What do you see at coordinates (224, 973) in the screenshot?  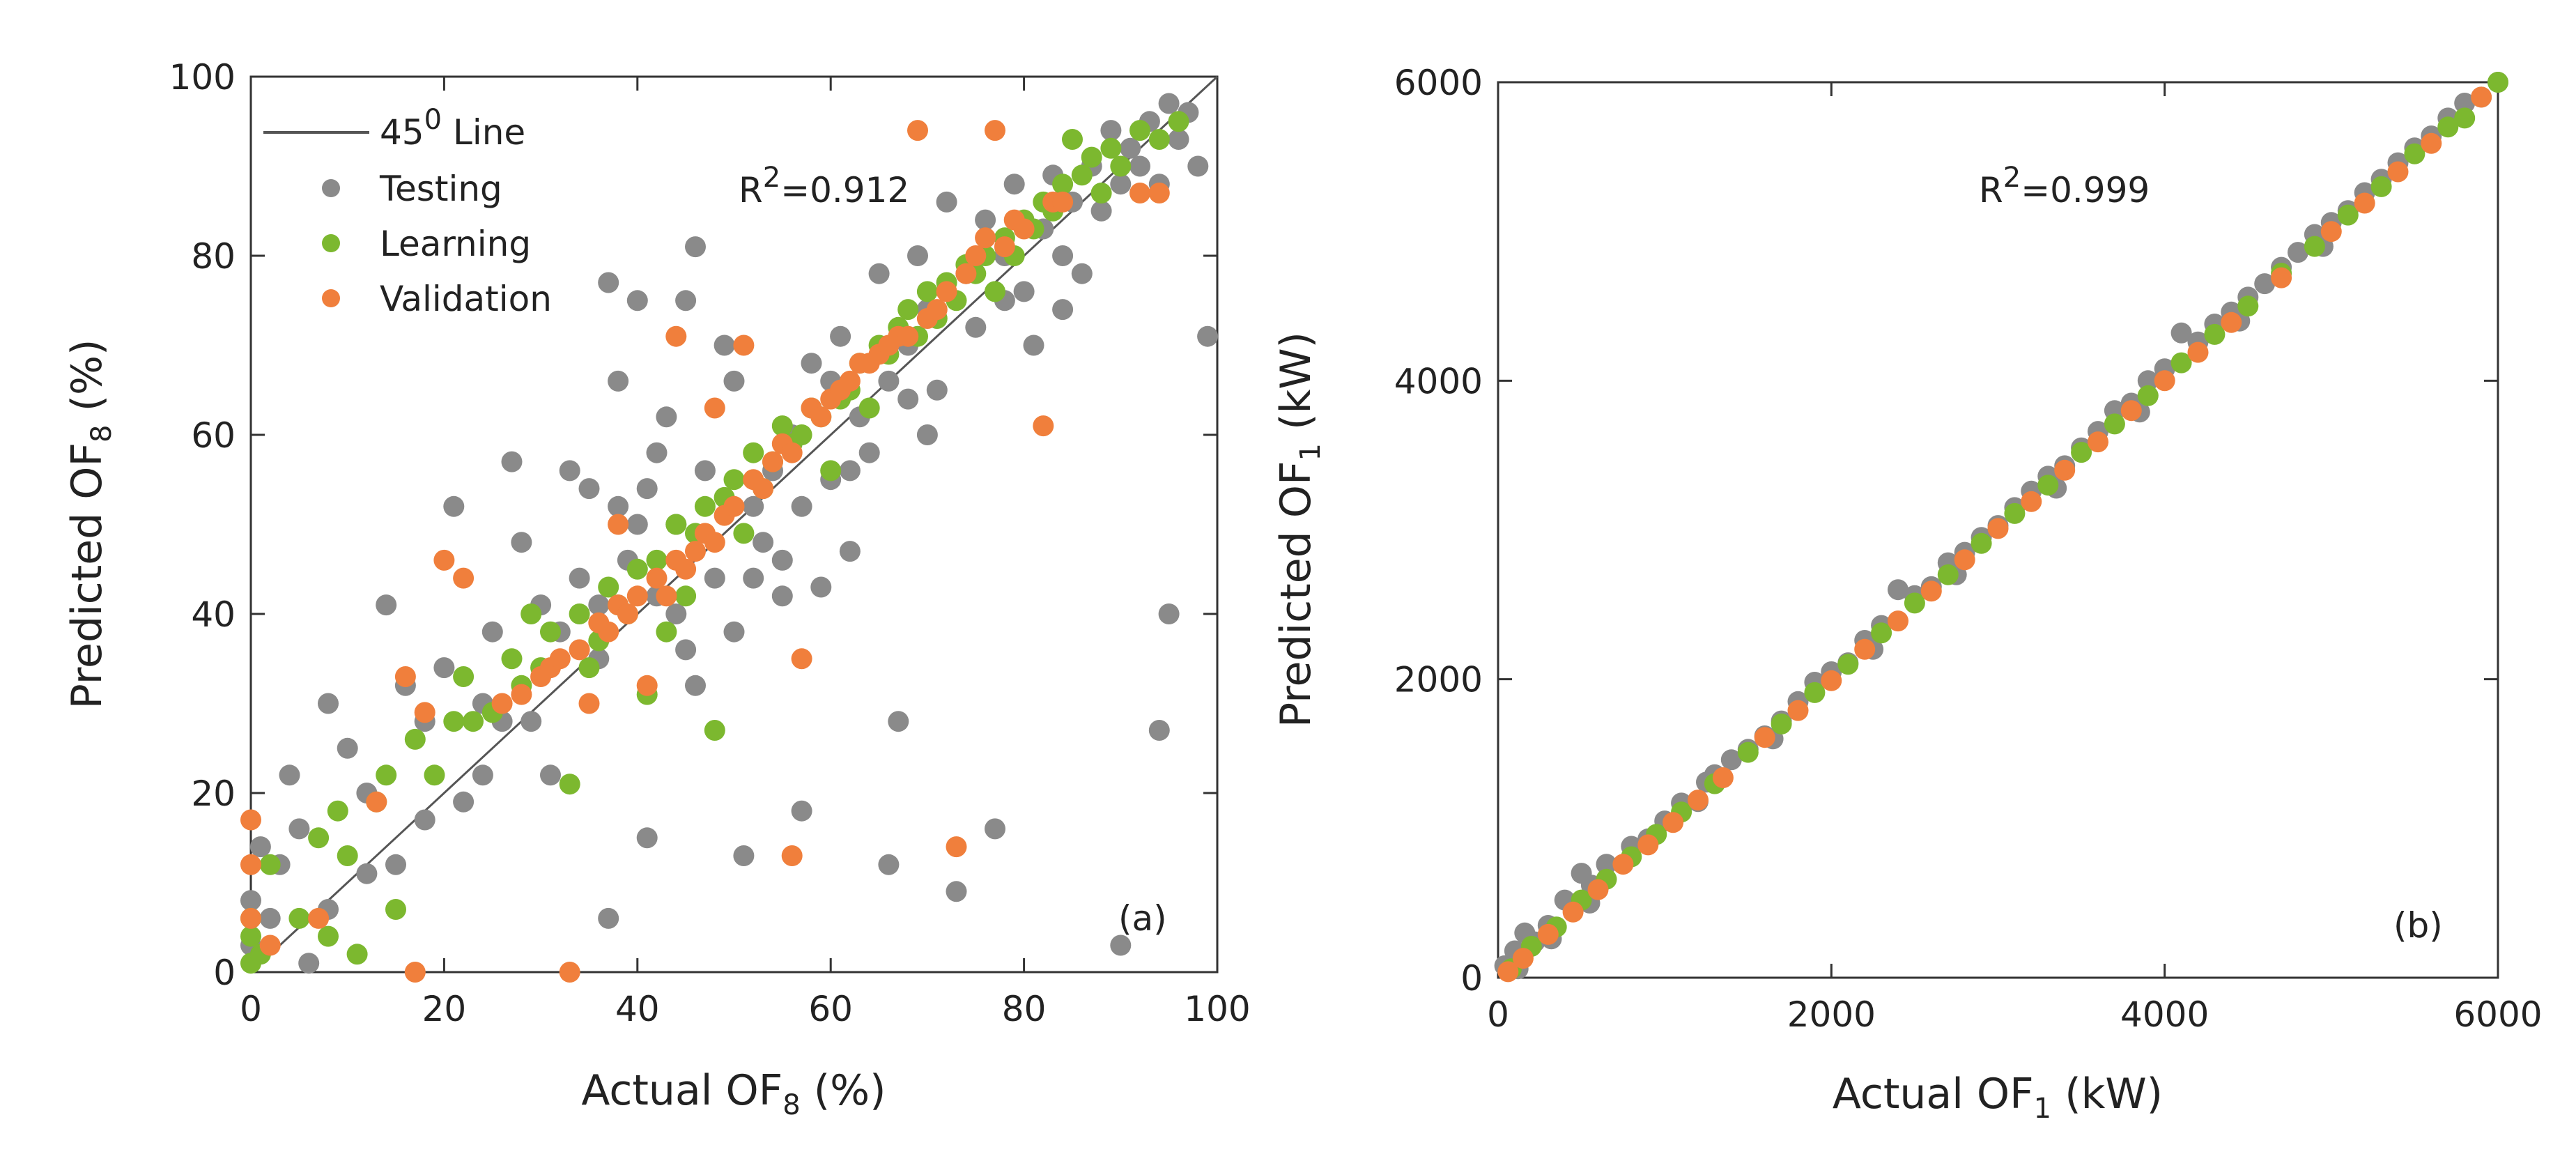 I see `panel-a-y-tick-label: 0` at bounding box center [224, 973].